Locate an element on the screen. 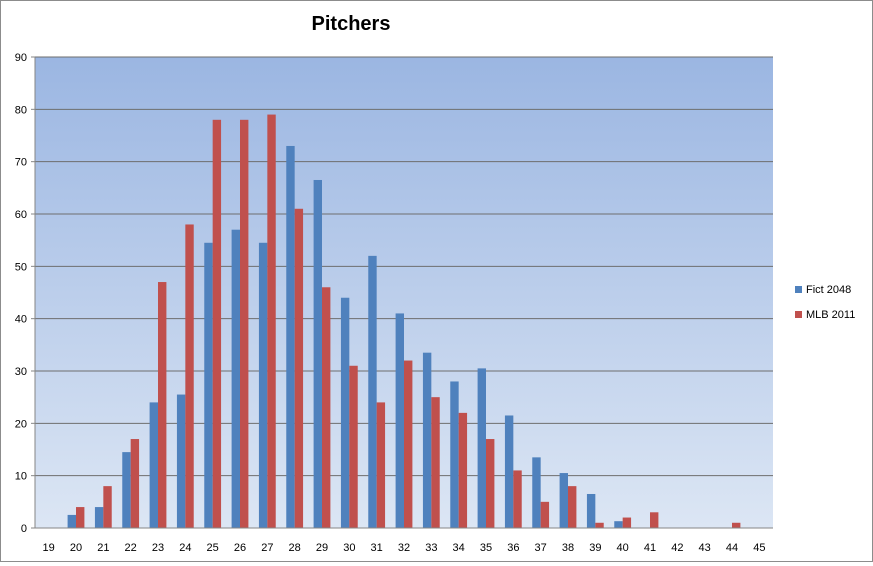 The image size is (873, 566). y-tick-label: 10 is located at coordinates (21, 477).